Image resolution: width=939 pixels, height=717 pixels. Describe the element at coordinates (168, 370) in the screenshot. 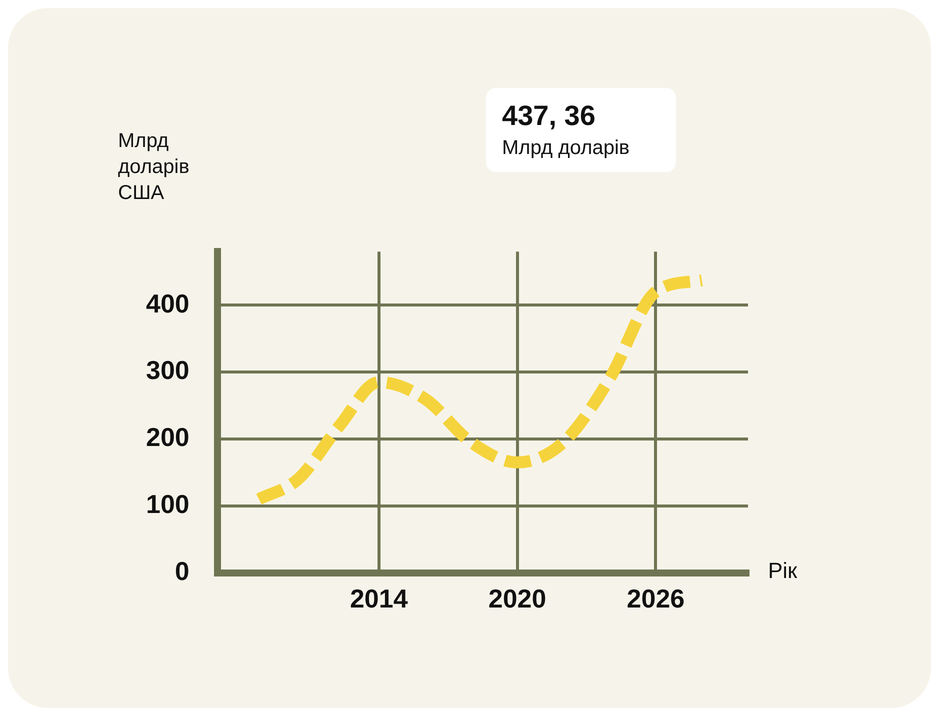

I see `y-tick-label: 300` at that location.